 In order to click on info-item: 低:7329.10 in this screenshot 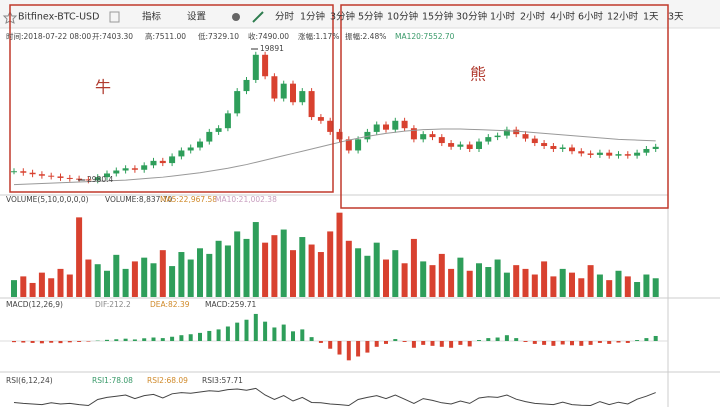, I will do `click(218, 36)`.